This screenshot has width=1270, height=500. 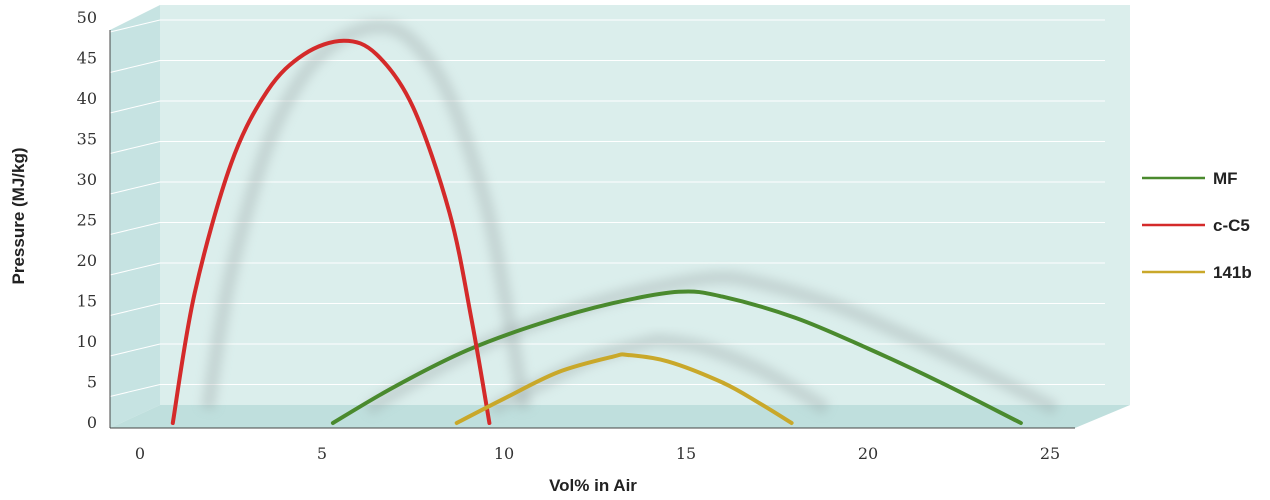 I want to click on legend: MF c-C5 141b, so click(x=1197, y=225).